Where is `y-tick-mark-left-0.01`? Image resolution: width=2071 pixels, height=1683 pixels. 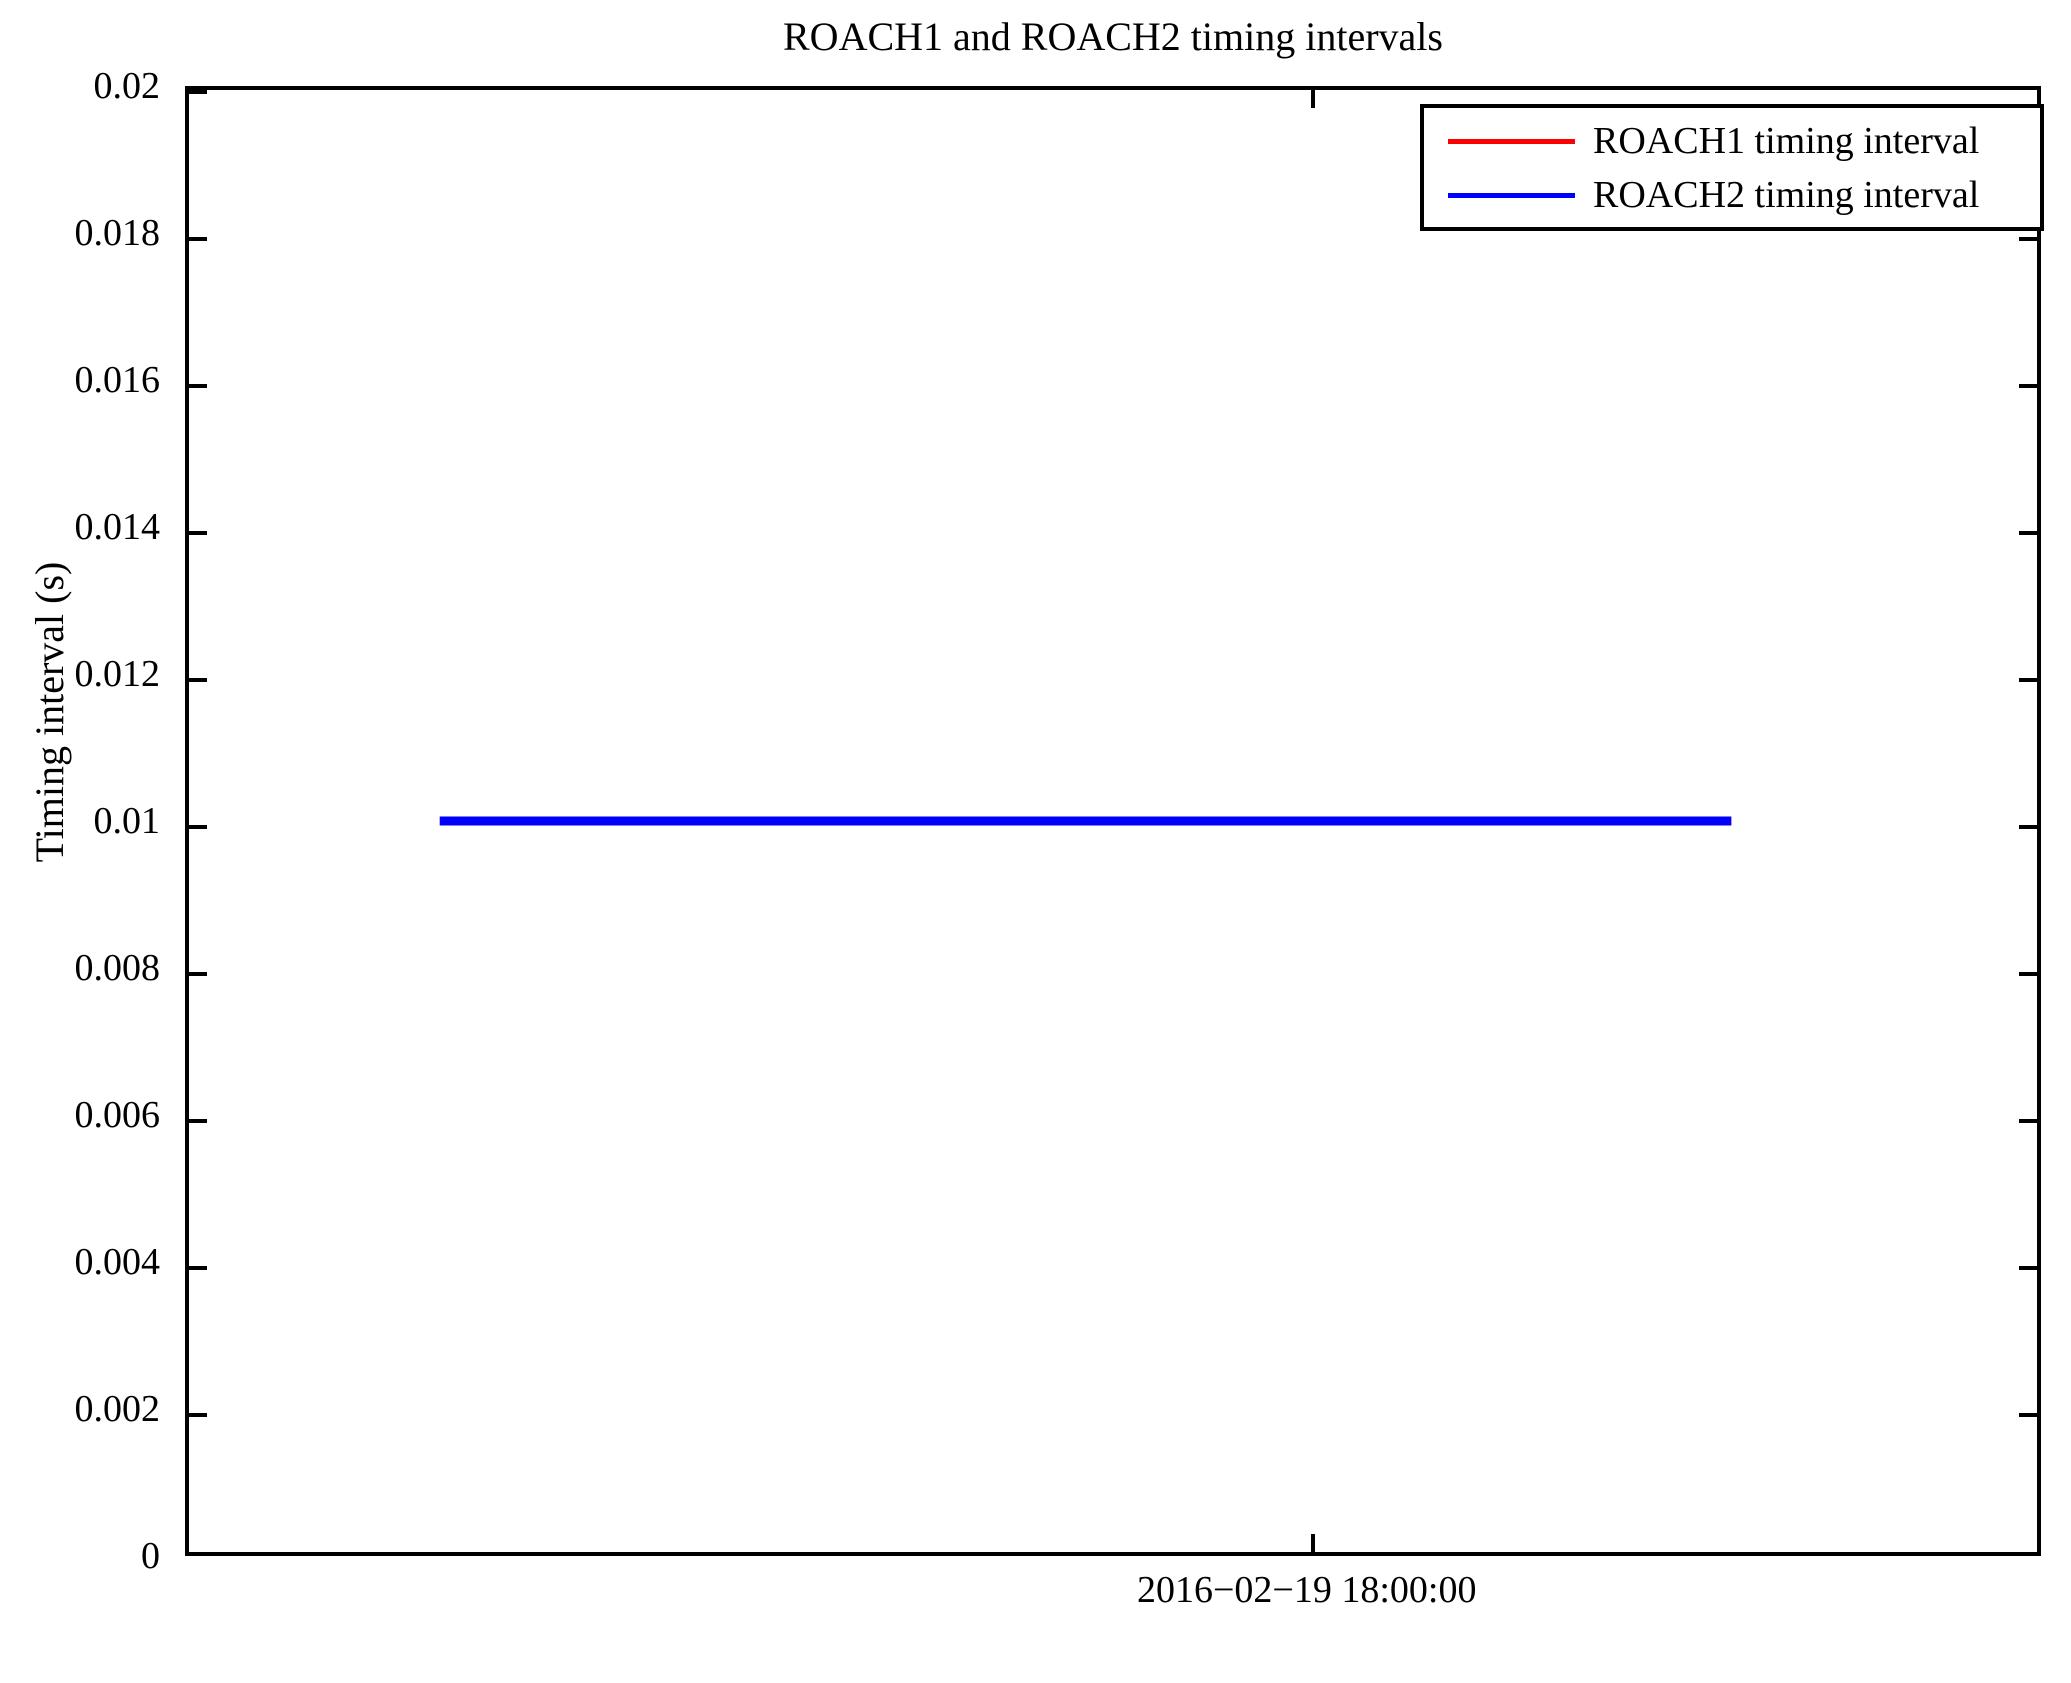 y-tick-mark-left-0.01 is located at coordinates (198, 827).